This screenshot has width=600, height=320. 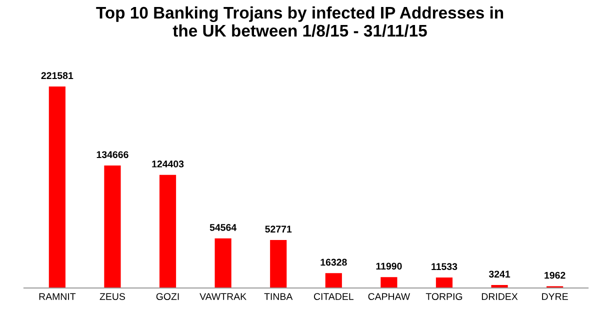 I want to click on data-label: 11990, so click(x=389, y=266).